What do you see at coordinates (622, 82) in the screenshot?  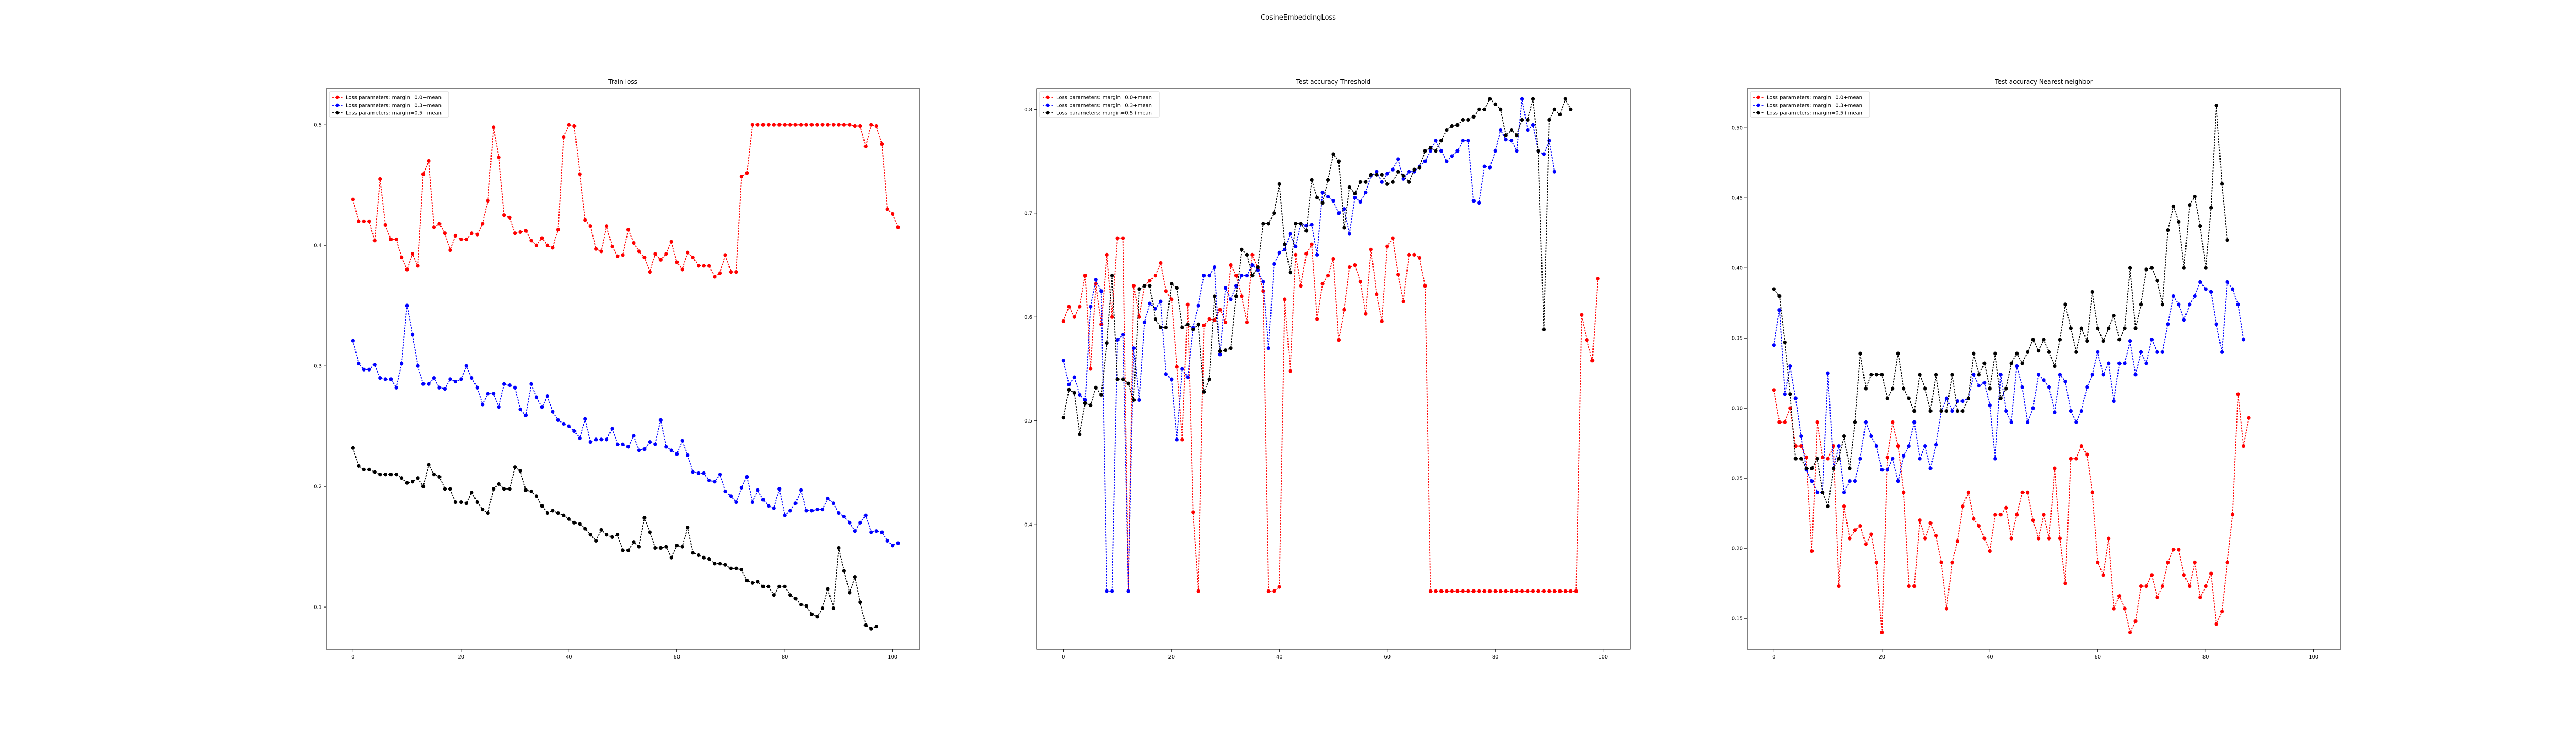 I see `chart-title: Train loss` at bounding box center [622, 82].